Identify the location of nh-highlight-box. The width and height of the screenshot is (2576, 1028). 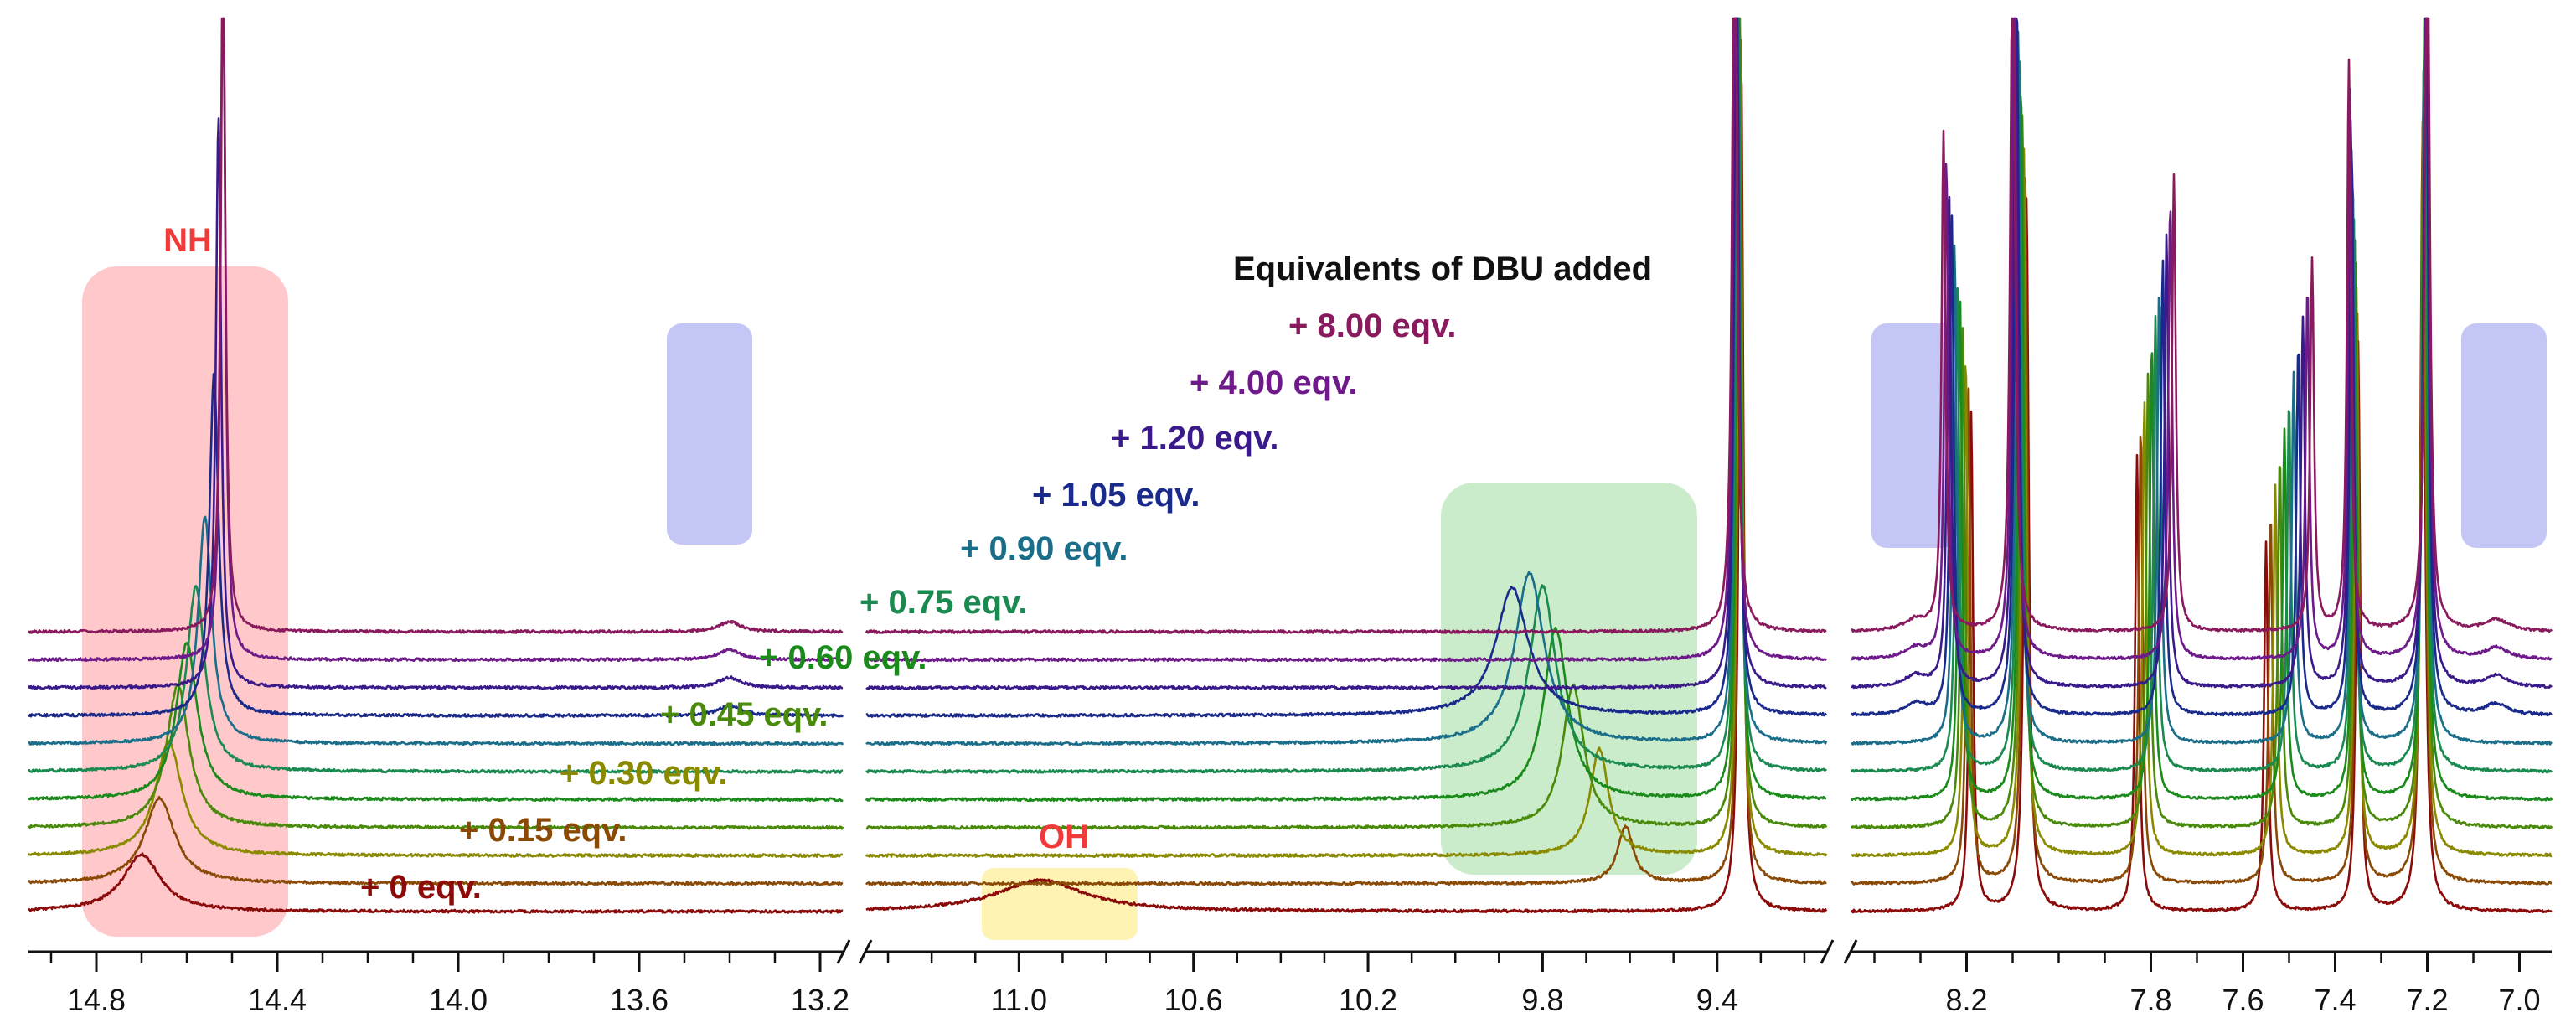
(185, 601).